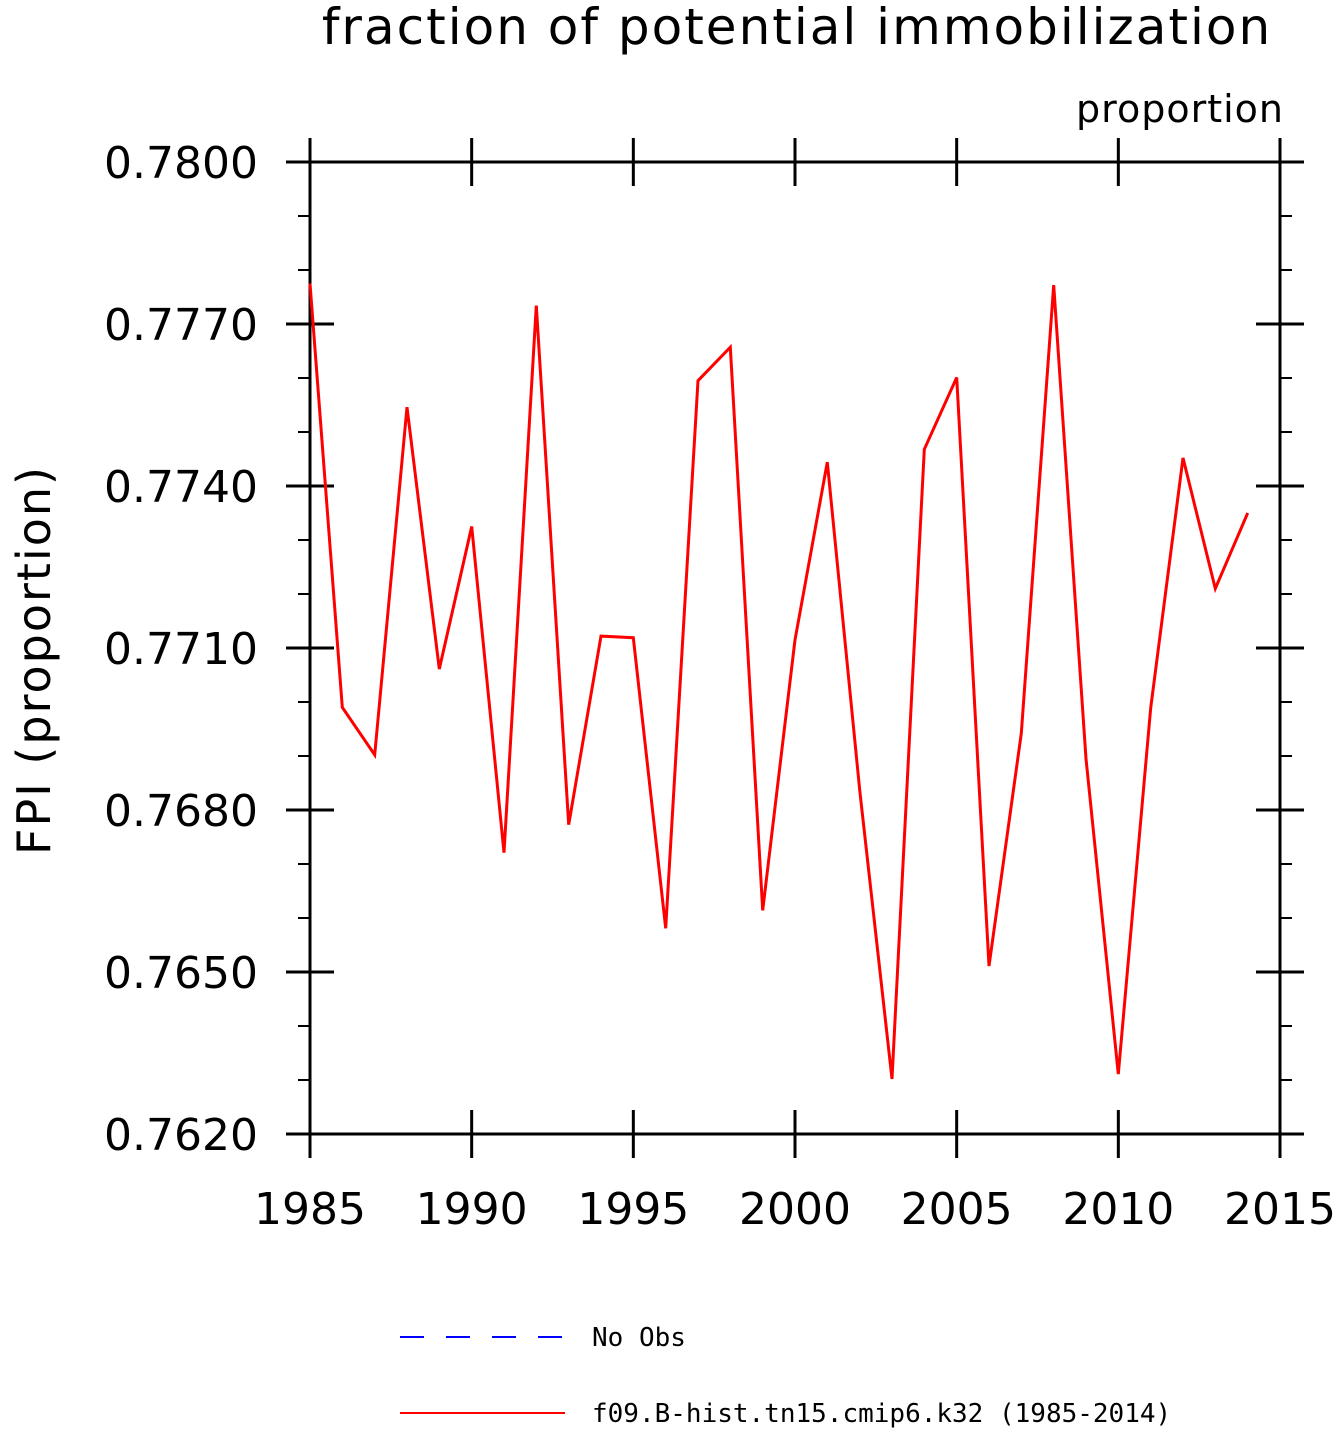 This screenshot has width=1340, height=1441. Describe the element at coordinates (633, 1209) in the screenshot. I see `x-tick-label: 1995` at that location.